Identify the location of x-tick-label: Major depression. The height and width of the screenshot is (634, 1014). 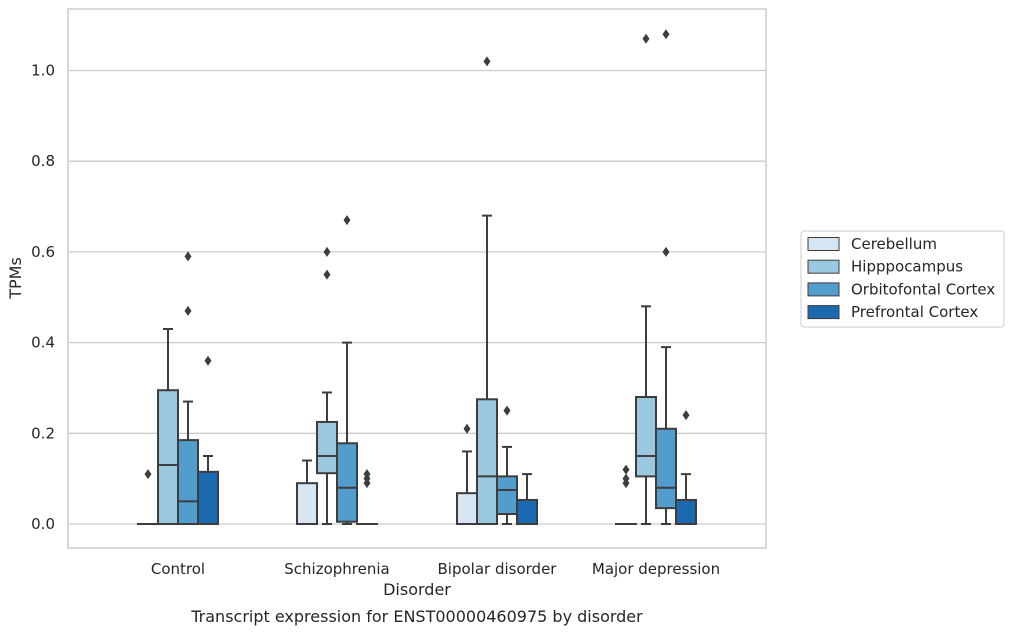
(656, 569).